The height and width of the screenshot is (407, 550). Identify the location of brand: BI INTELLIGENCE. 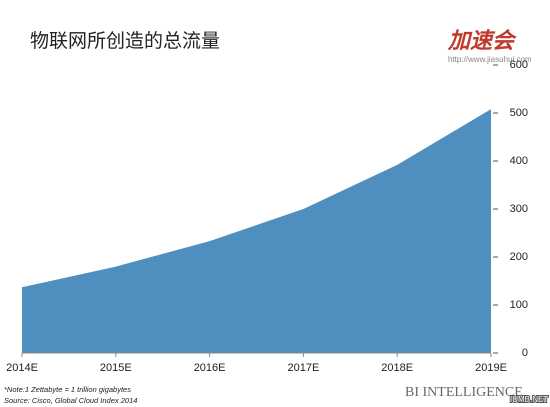
(464, 392).